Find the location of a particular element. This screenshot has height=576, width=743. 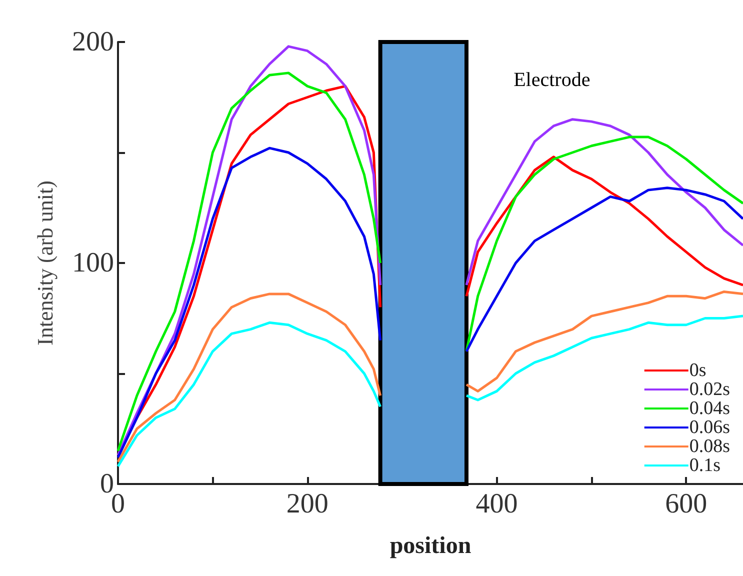

y-axis-title: Intensity (arb unit) is located at coordinates (45, 263).